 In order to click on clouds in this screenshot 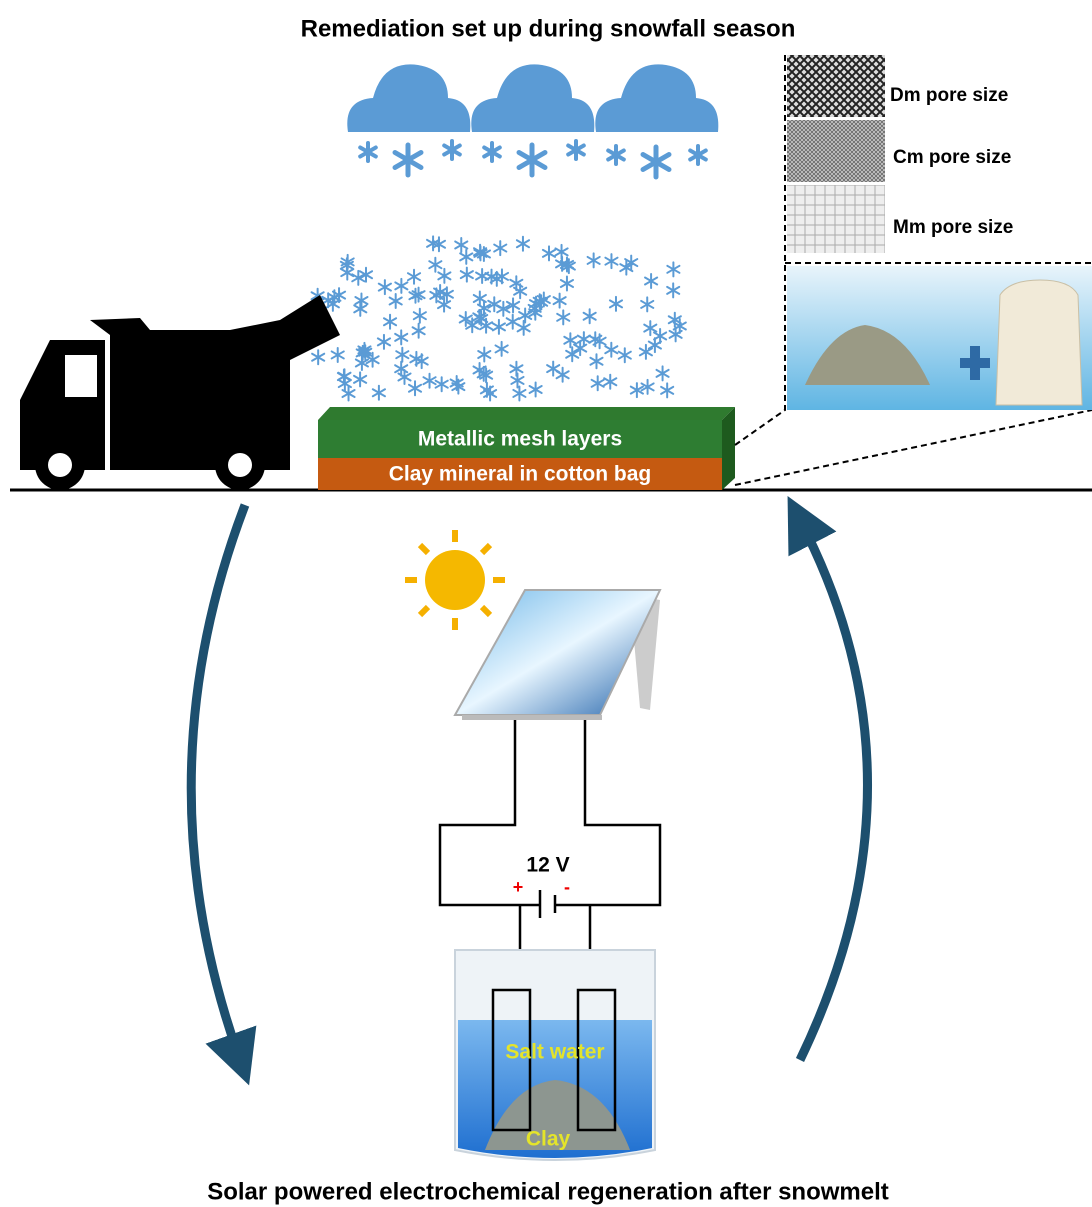, I will do `click(533, 122)`.